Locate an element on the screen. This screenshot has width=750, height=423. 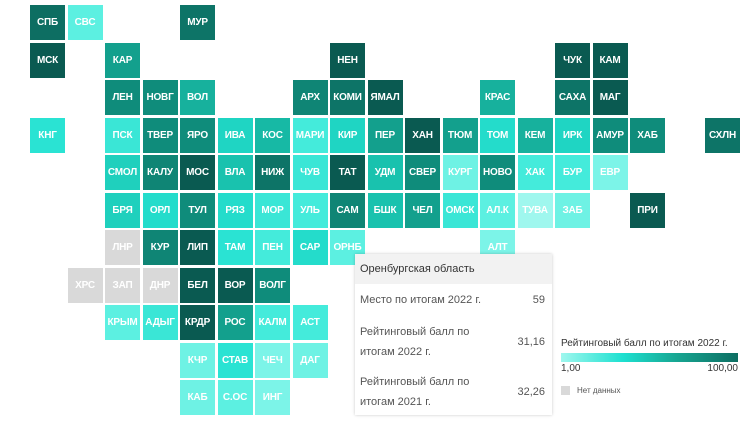
region-tile: ТВЕР is located at coordinates (160, 135).